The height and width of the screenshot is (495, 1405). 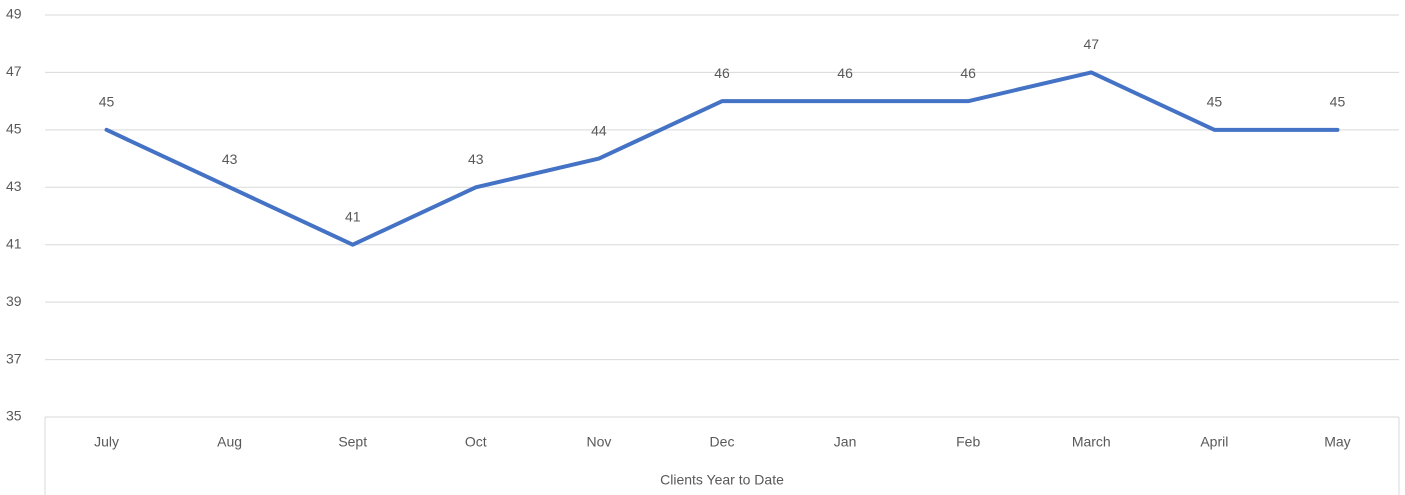 What do you see at coordinates (1091, 44) in the screenshot?
I see `data-label: 47` at bounding box center [1091, 44].